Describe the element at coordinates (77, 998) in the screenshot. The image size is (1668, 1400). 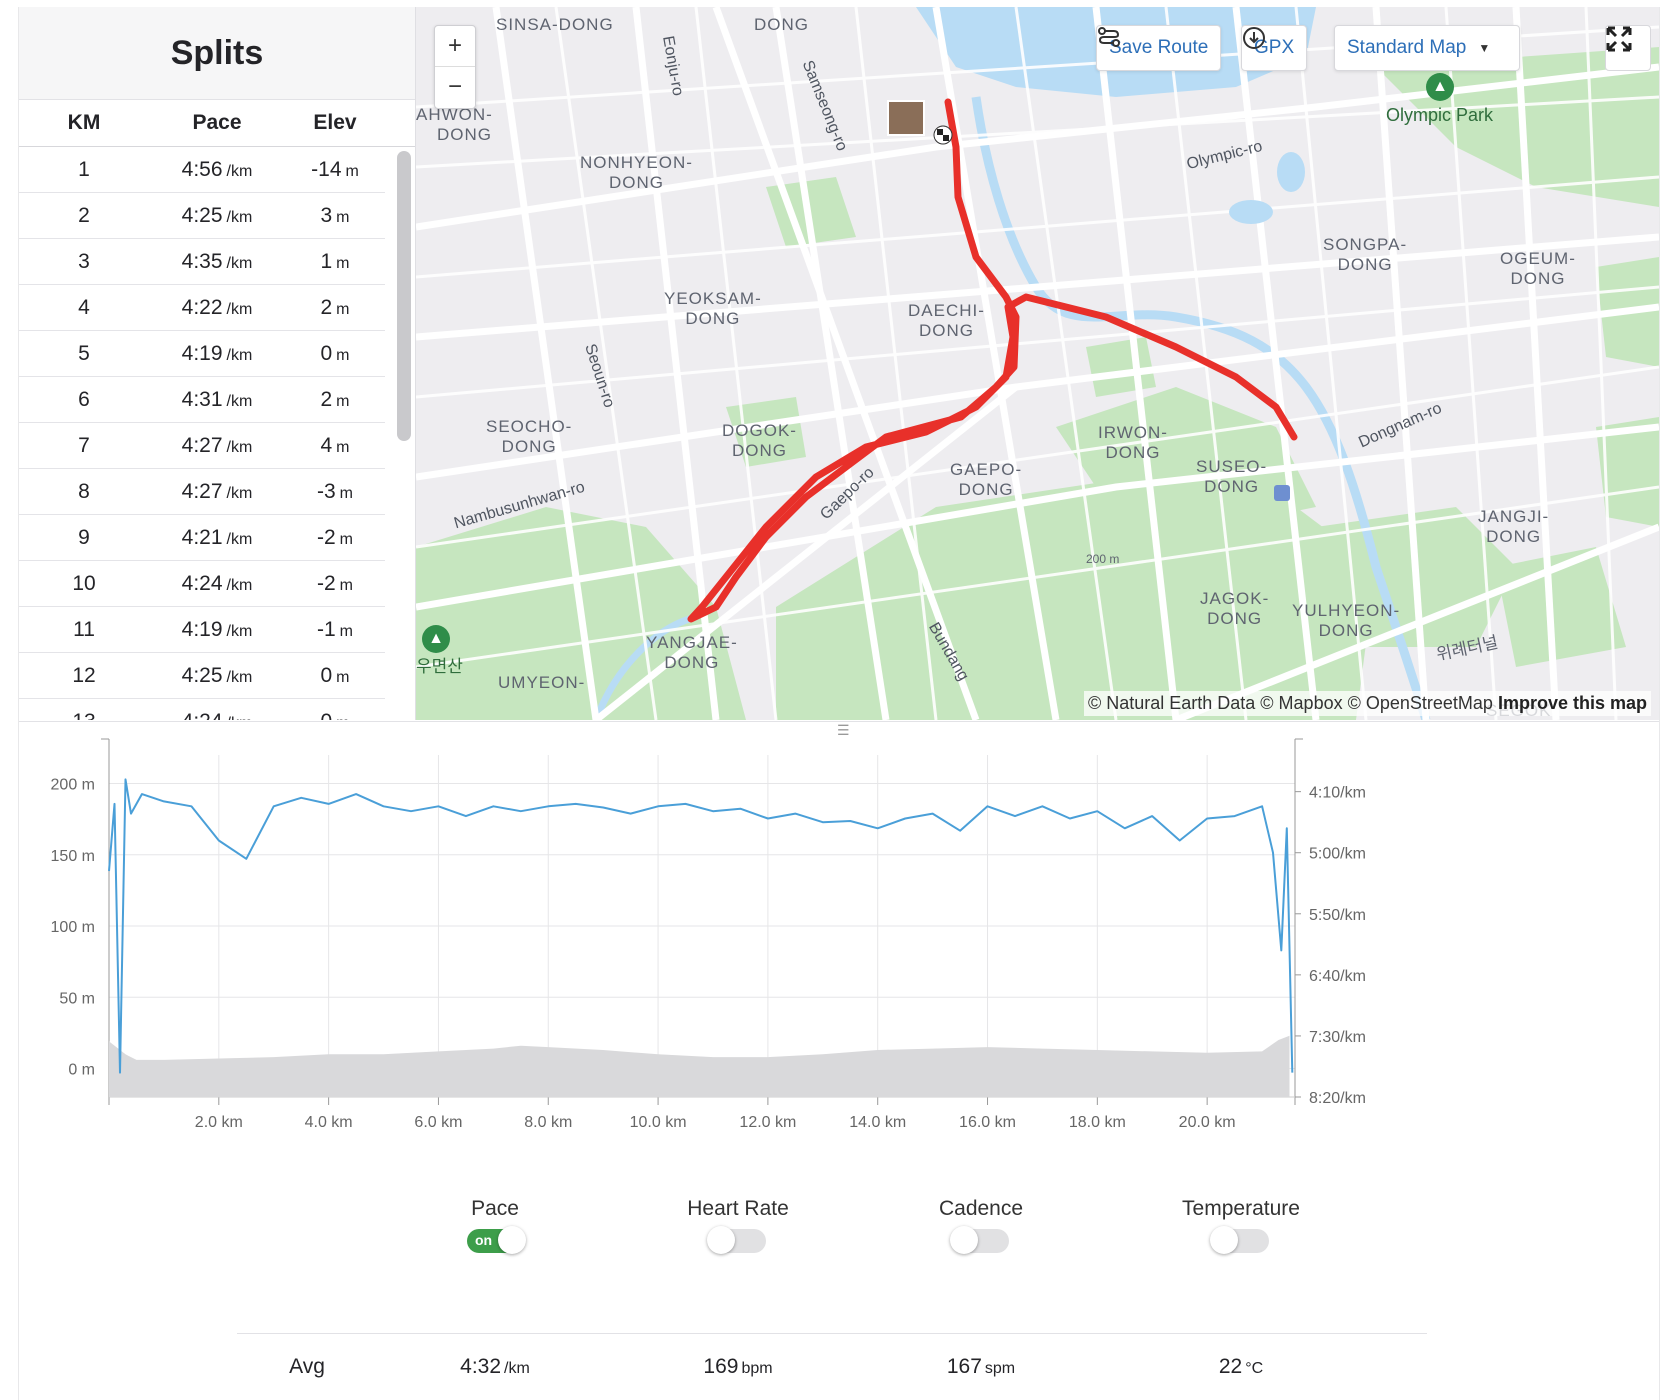
I see `y-left-tick-label: 50 m` at that location.